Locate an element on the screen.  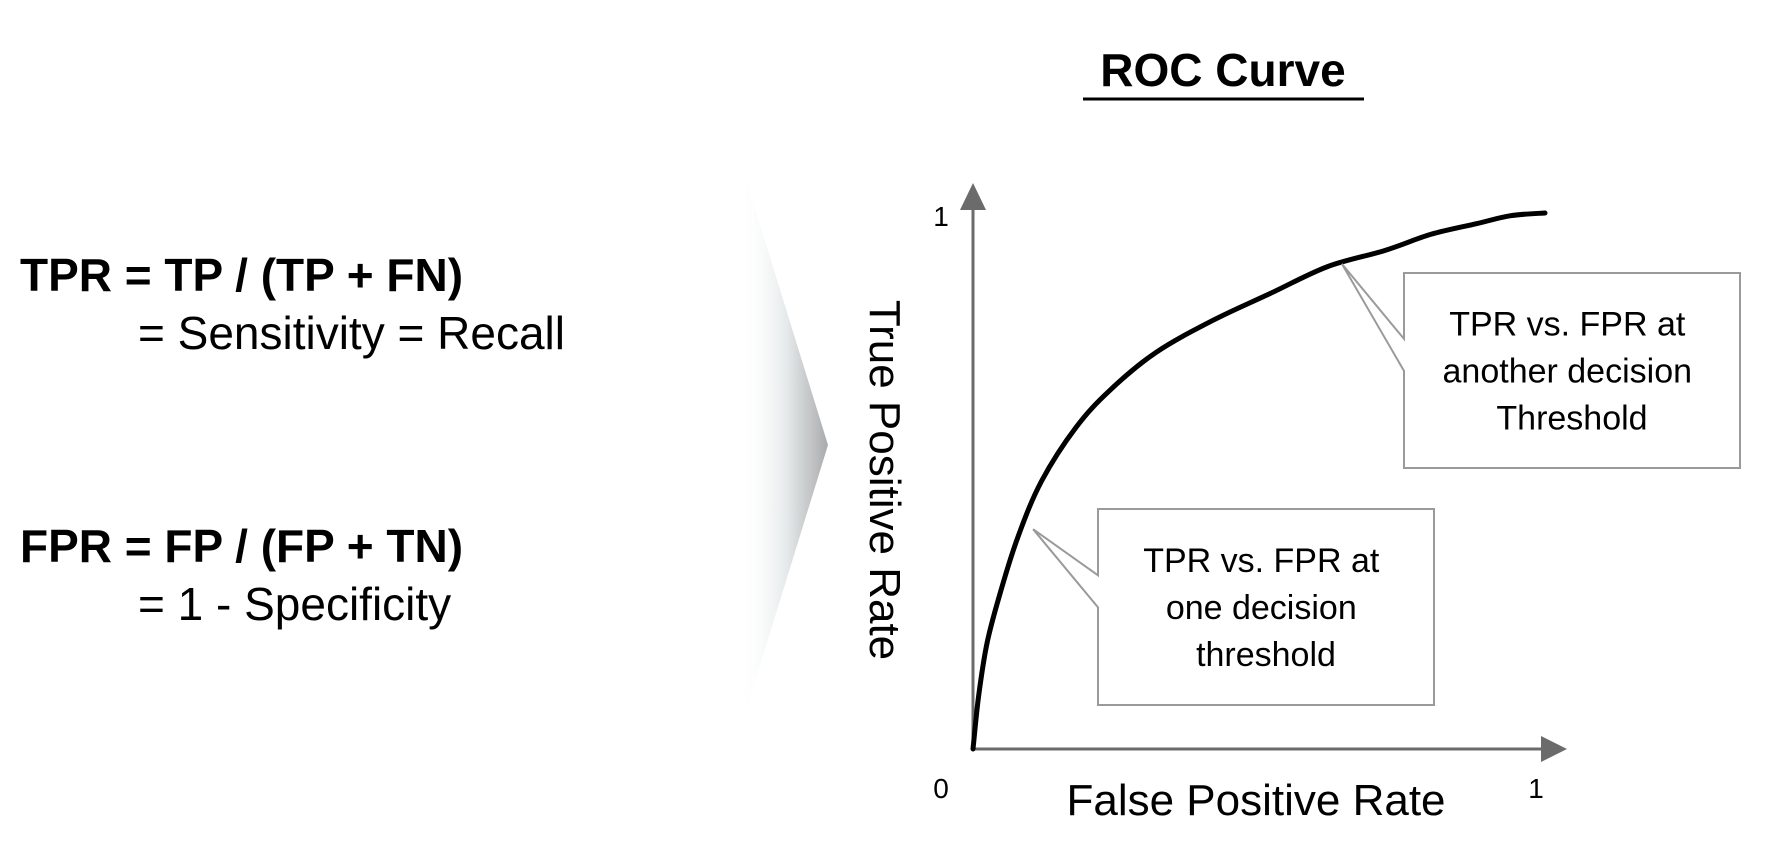
x-tick-1: 1 is located at coordinates (1536, 788).